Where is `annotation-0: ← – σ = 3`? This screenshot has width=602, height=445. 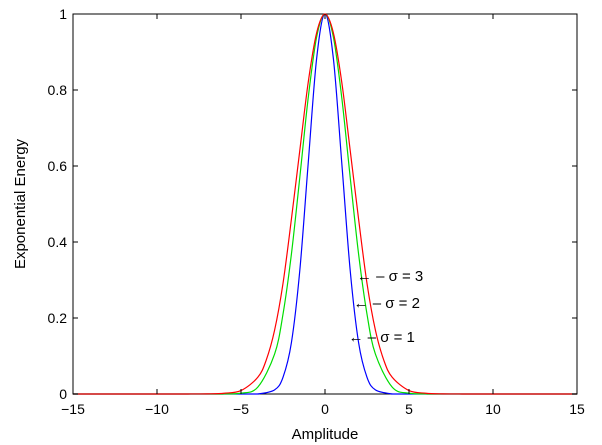
annotation-0: ← – σ = 3 is located at coordinates (390, 276).